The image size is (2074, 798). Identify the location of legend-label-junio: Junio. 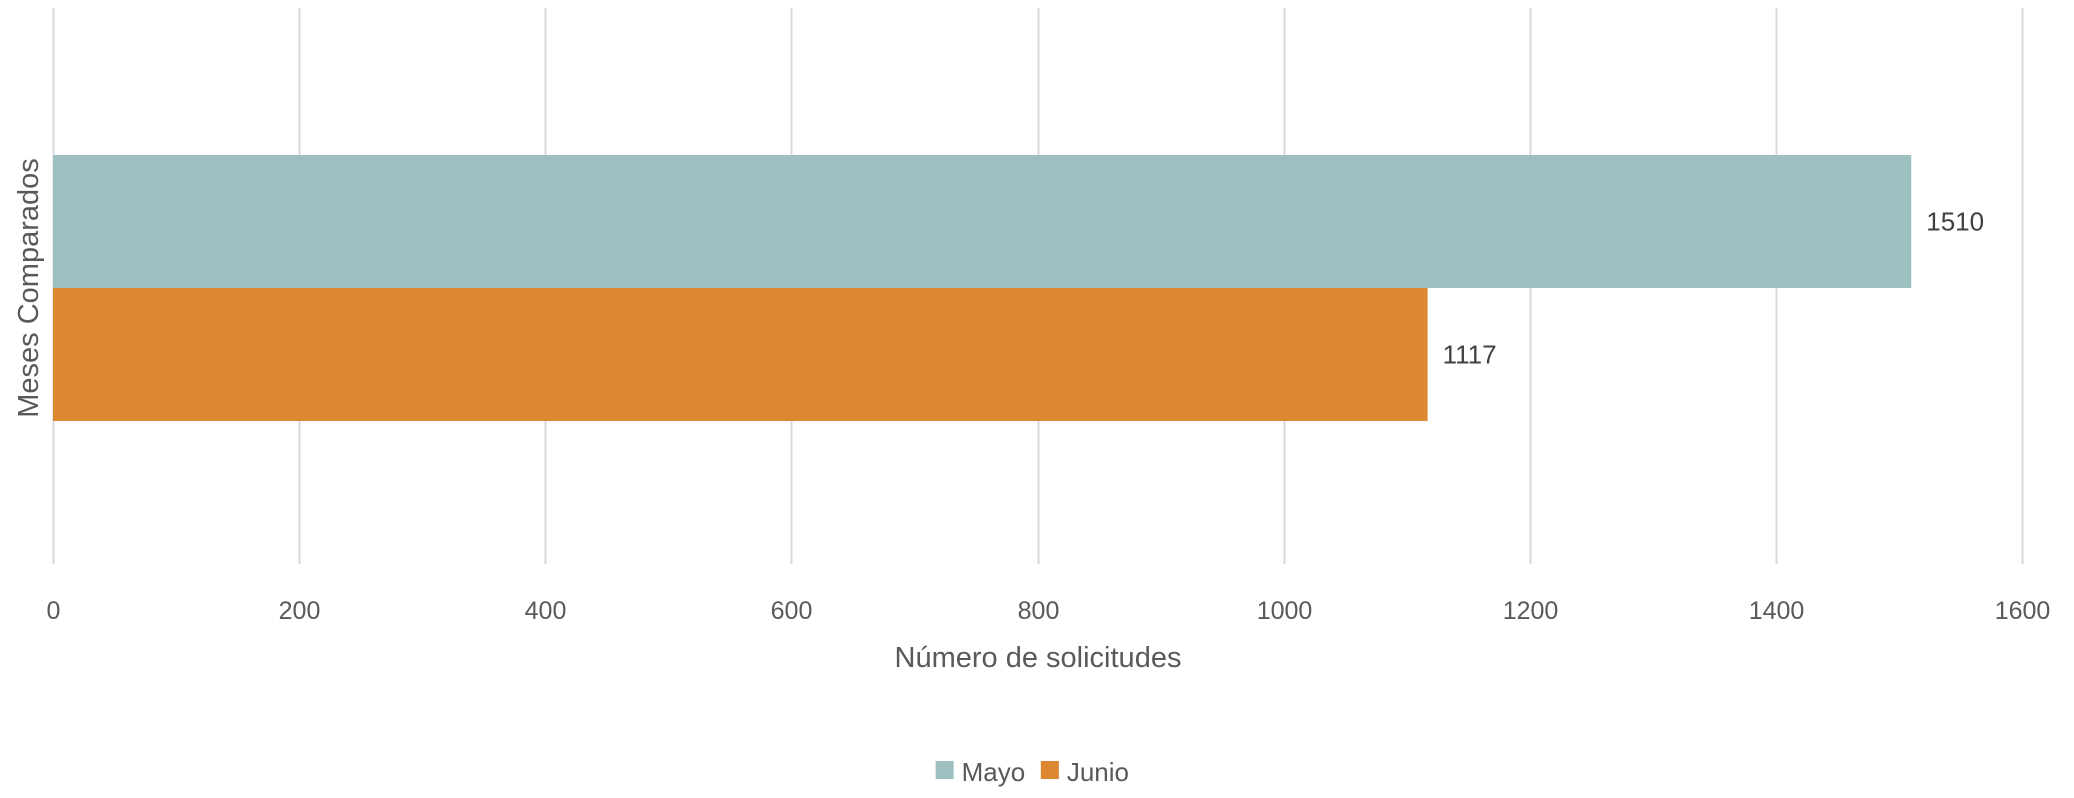
(1098, 772).